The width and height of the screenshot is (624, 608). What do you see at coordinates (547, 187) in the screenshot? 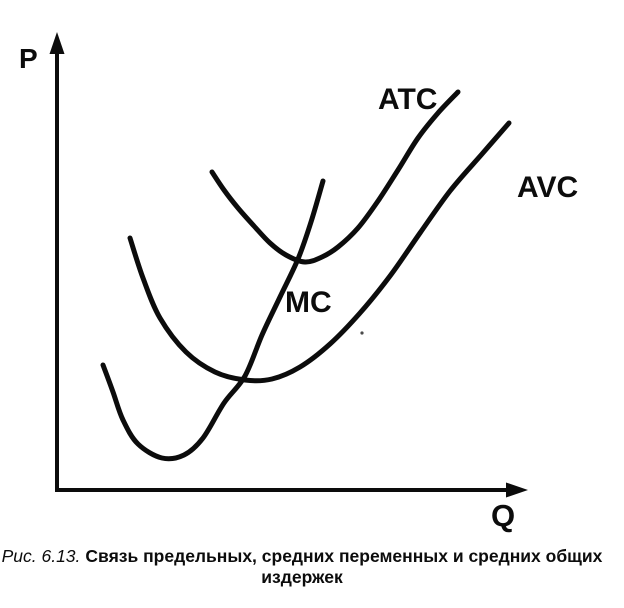
I see `label-avc: AVC` at bounding box center [547, 187].